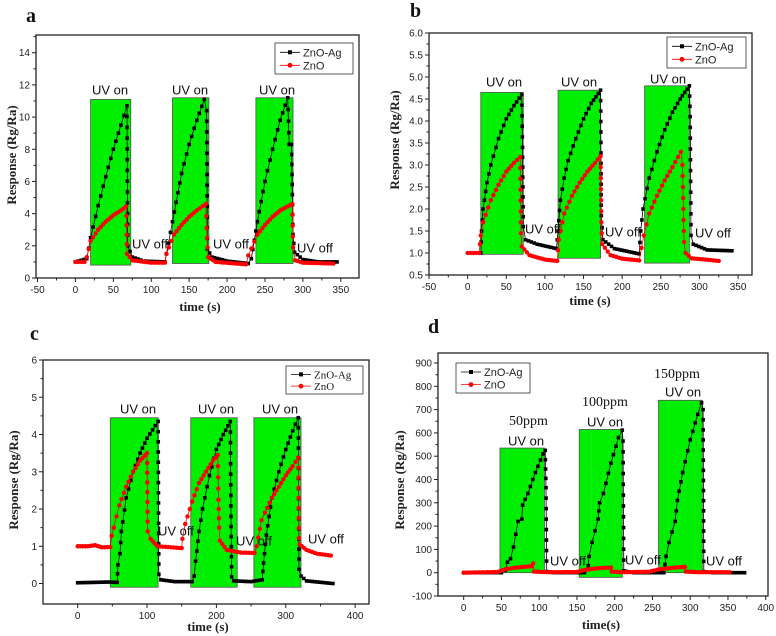  What do you see at coordinates (590, 300) in the screenshot?
I see `x-axis-label: time (s)` at bounding box center [590, 300].